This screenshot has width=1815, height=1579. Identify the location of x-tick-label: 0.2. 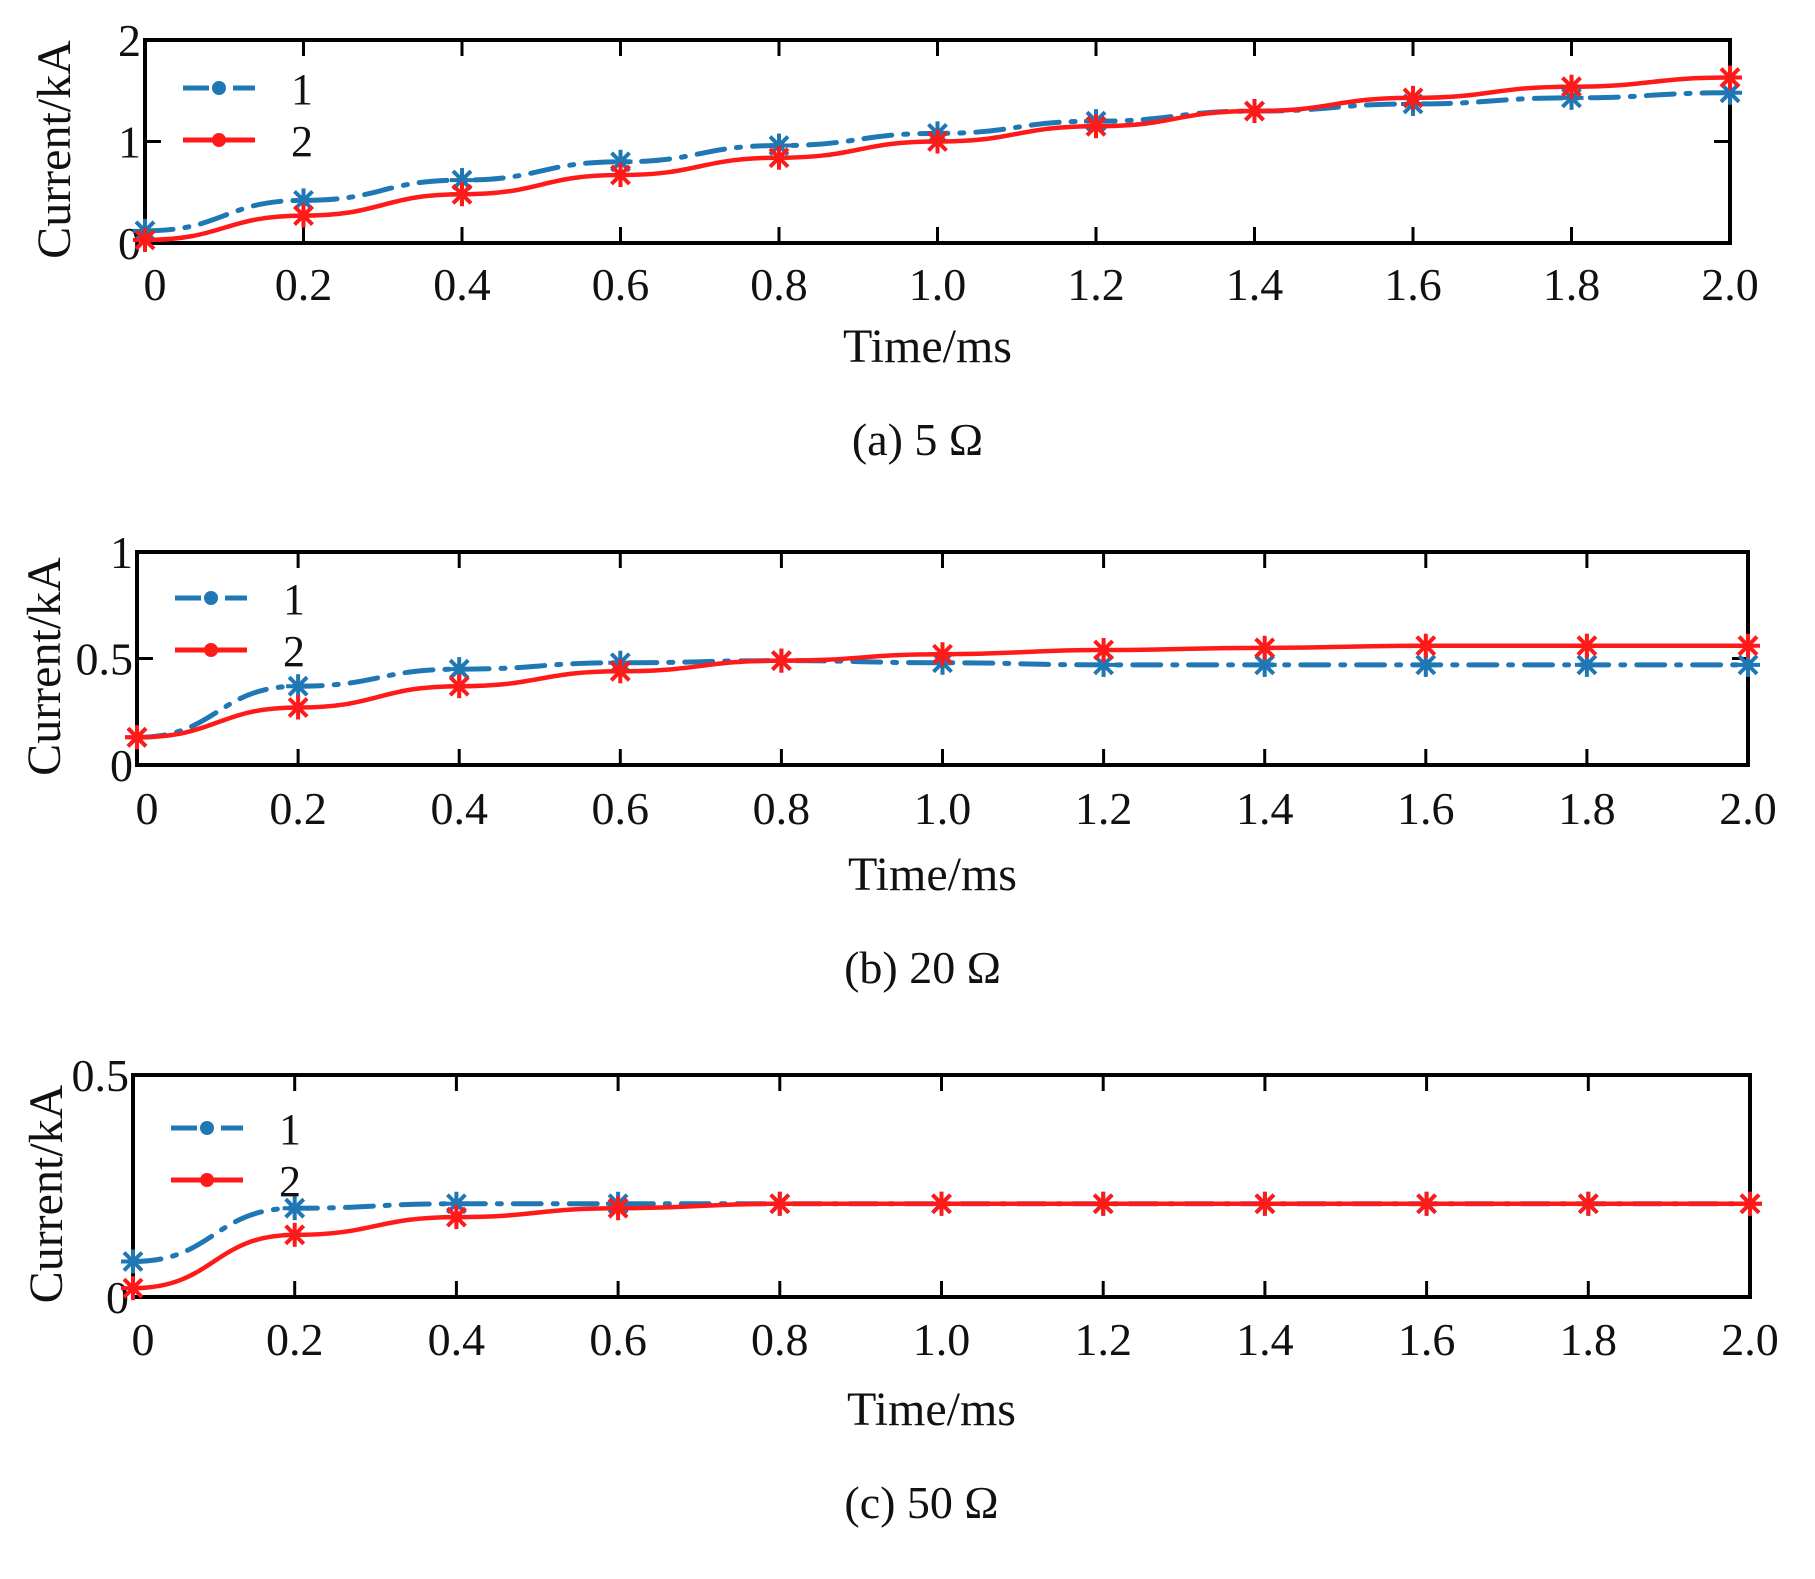
(298, 808).